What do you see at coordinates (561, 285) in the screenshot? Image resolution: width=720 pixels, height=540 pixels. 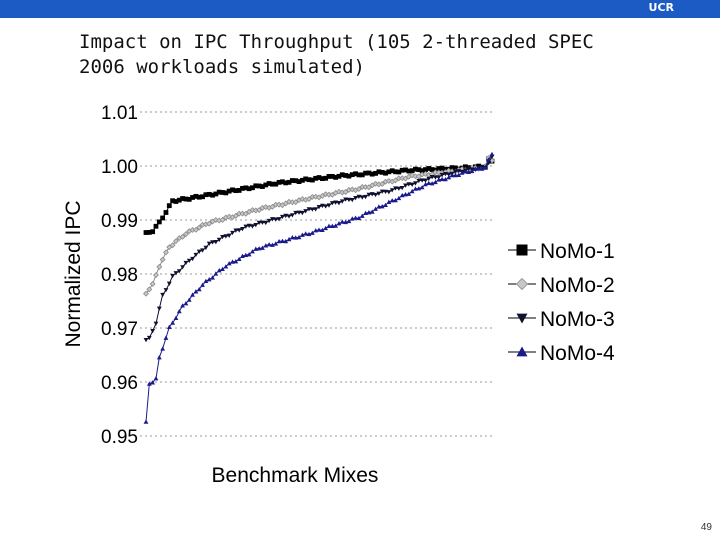 I see `legend-item-nomo-2: NoMo-2` at bounding box center [561, 285].